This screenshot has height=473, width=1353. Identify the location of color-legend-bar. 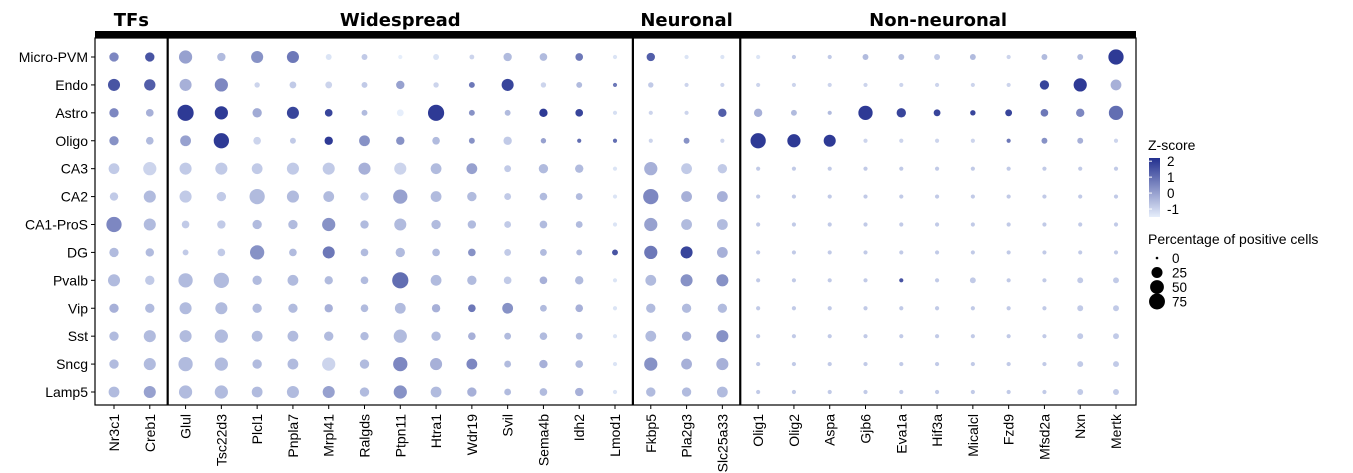
(1154, 187).